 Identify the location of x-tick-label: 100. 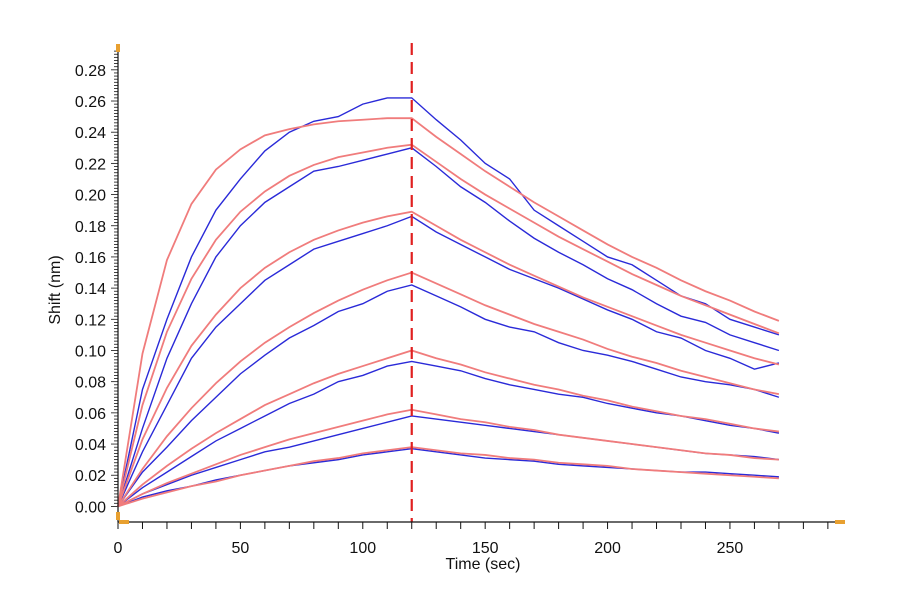
(362, 548).